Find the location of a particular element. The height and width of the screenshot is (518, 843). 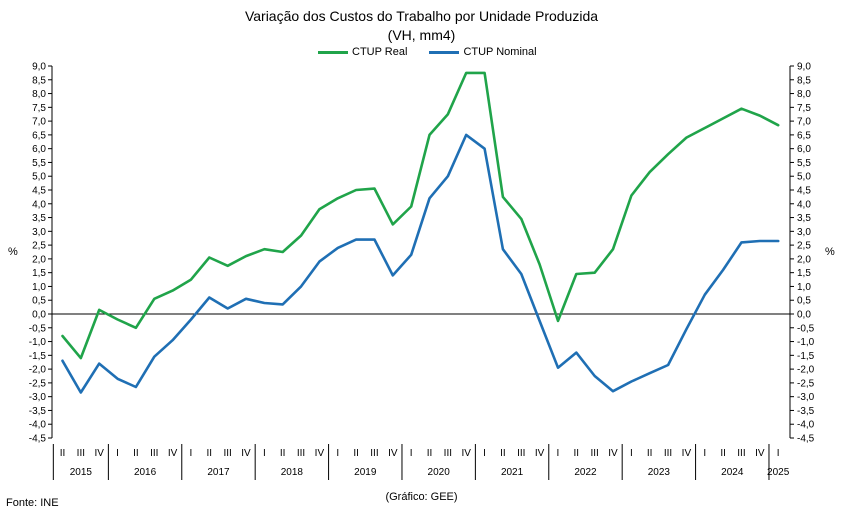

left-y-tick-label: 5,0 is located at coordinates (39, 177).